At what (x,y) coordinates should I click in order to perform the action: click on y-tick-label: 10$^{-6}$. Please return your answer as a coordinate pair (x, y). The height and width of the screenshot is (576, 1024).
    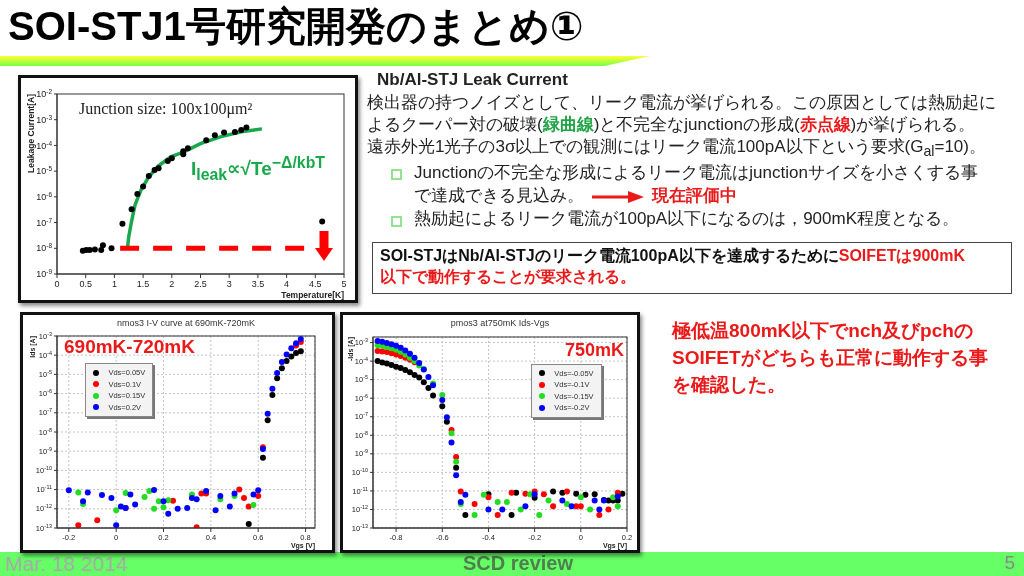
    Looking at the image, I should click on (44, 196).